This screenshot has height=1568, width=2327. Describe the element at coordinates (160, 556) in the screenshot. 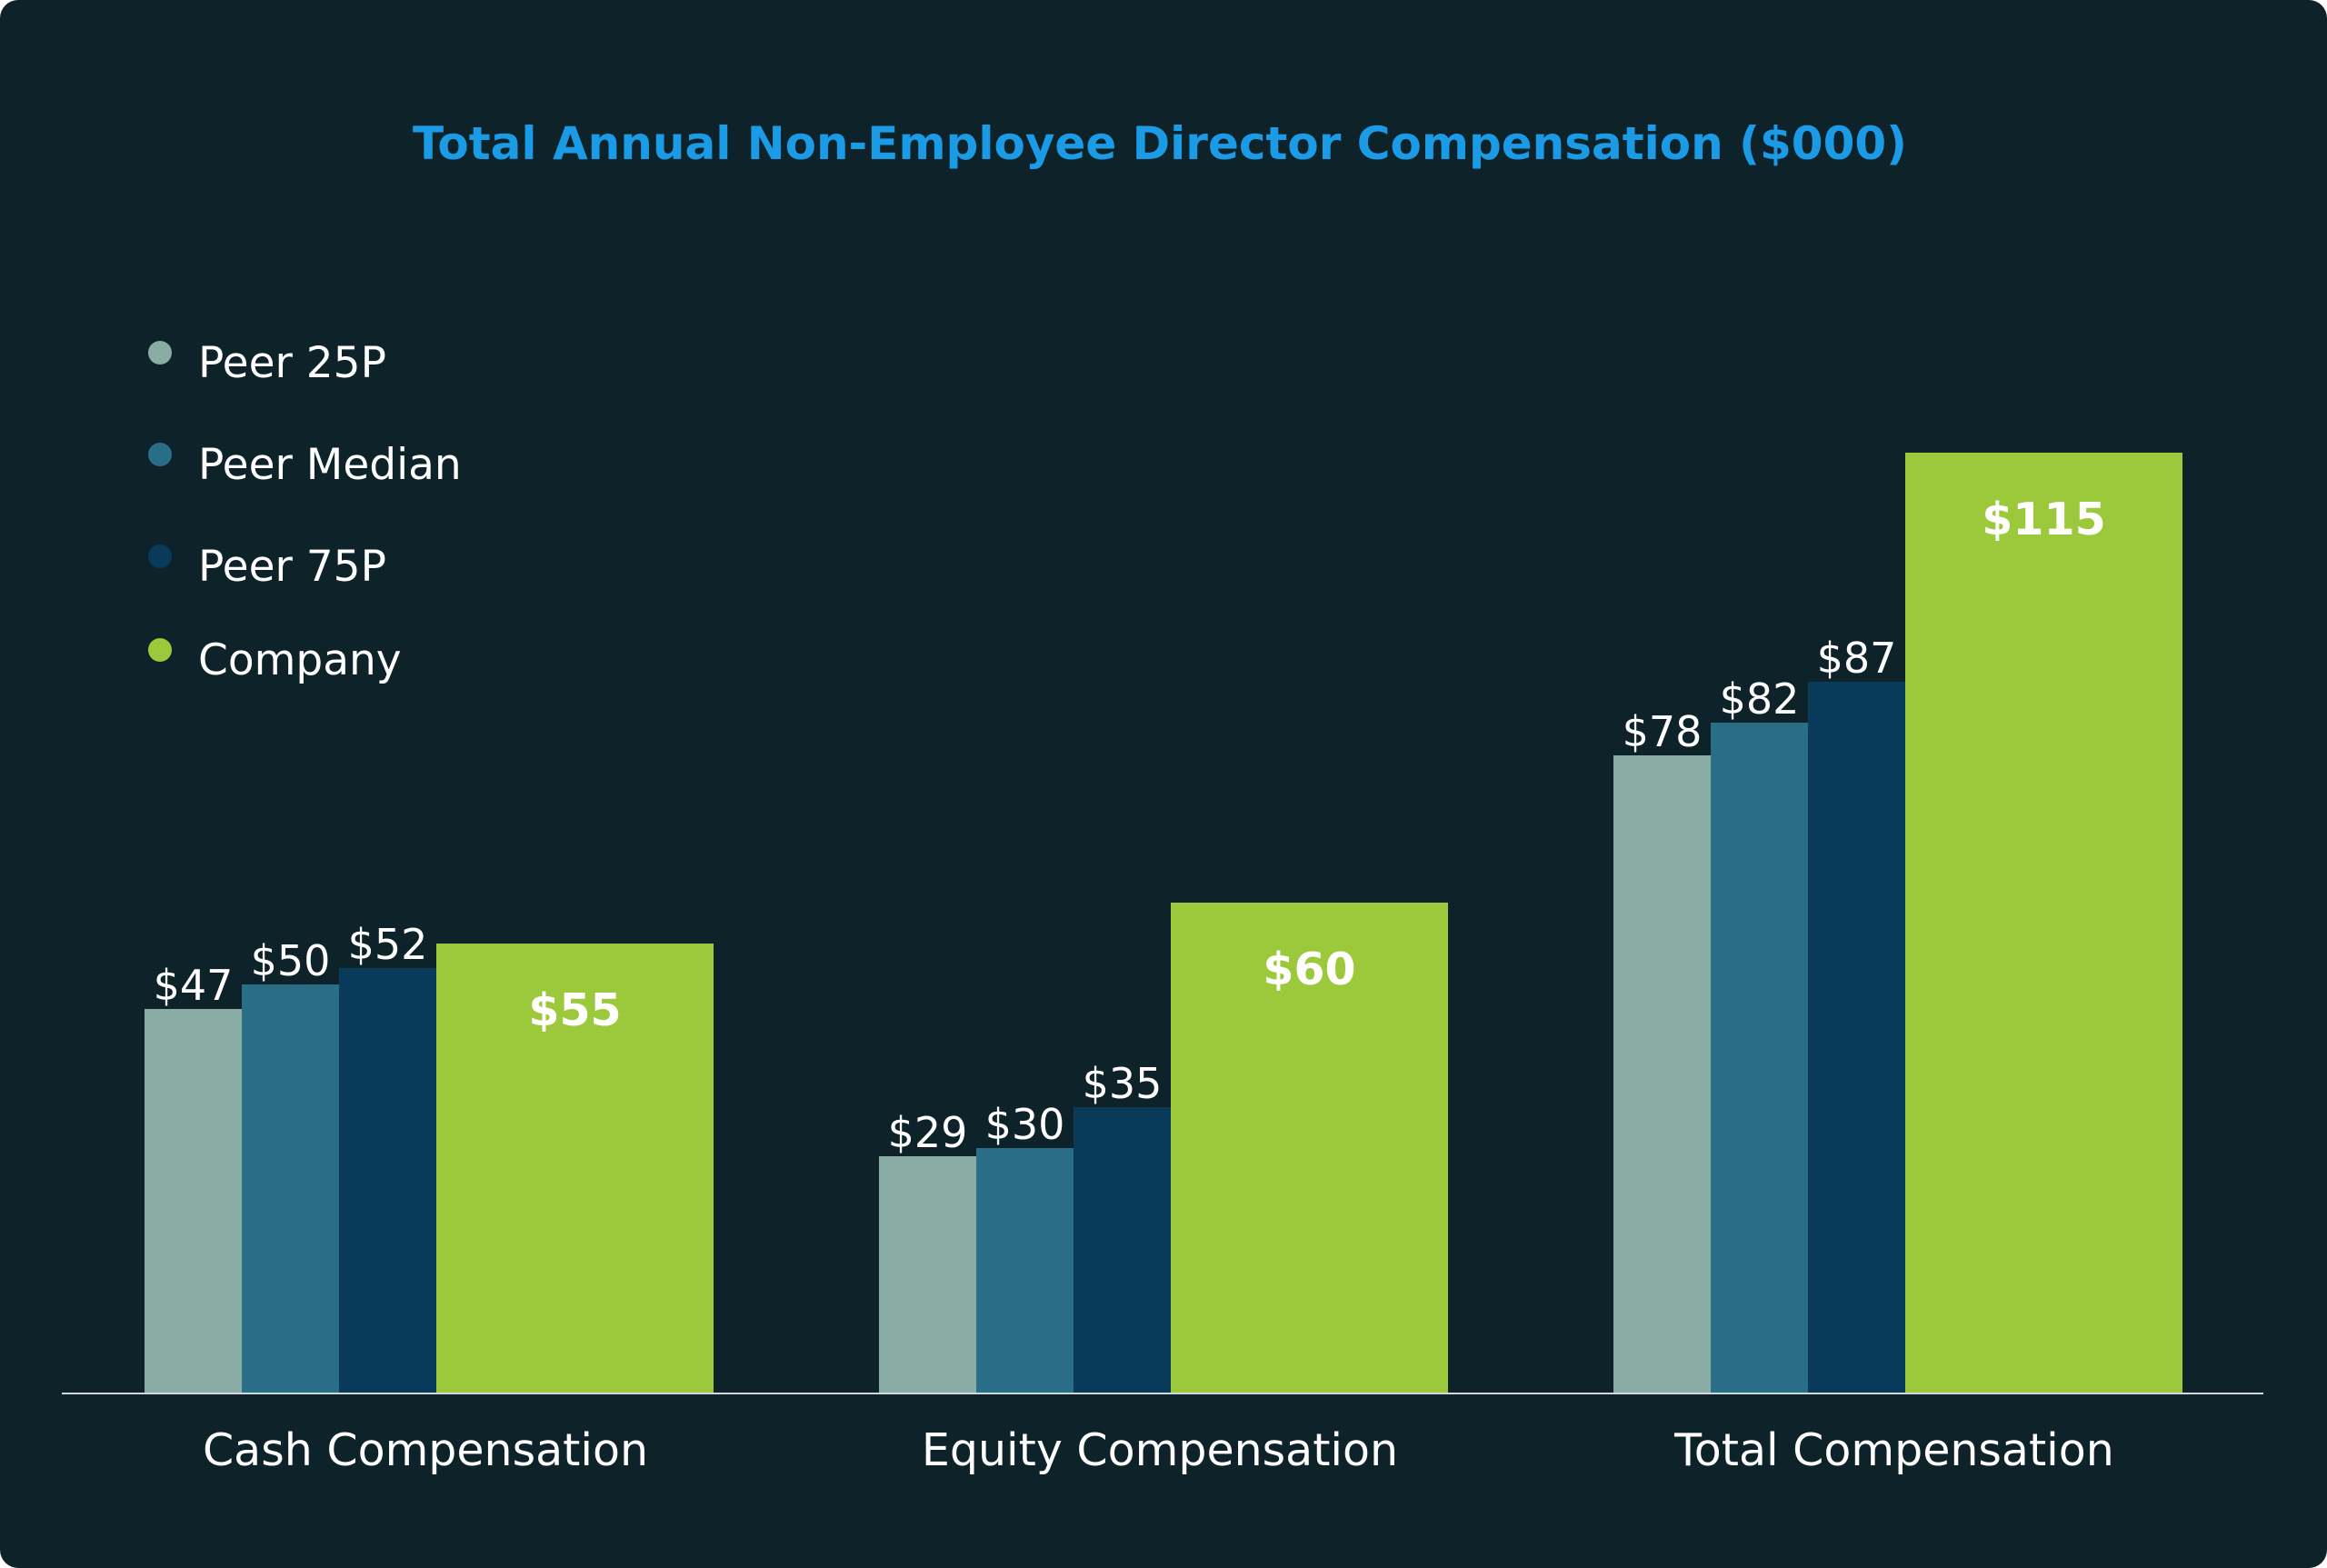

I see `legend-marker-peer-75p` at that location.